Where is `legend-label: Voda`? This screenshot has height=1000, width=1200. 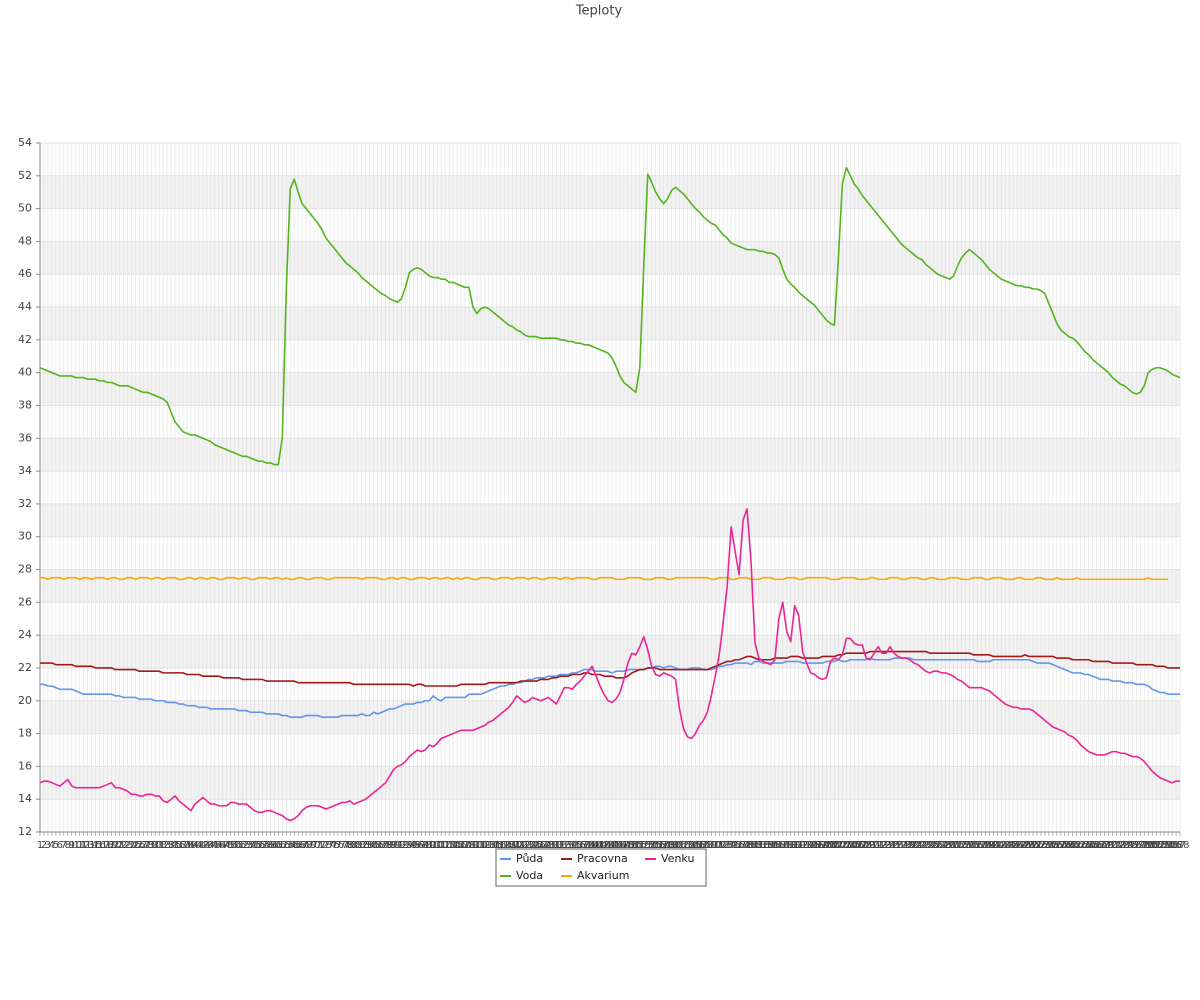
legend-label: Voda is located at coordinates (529, 875).